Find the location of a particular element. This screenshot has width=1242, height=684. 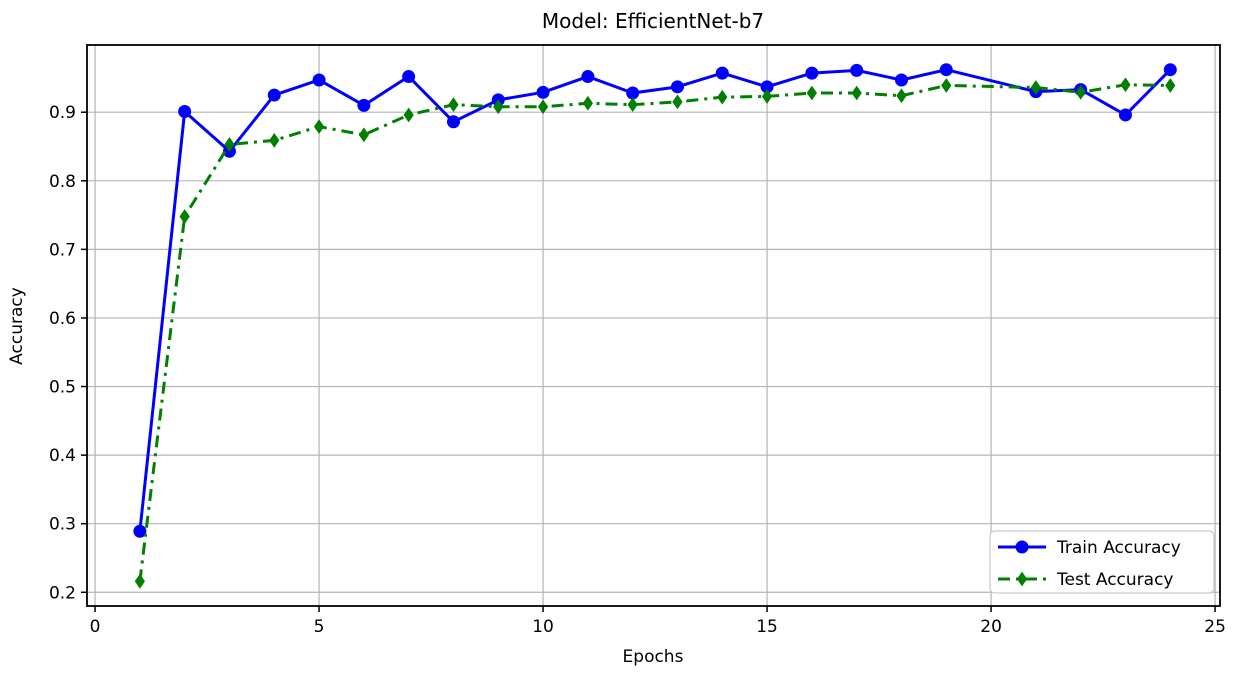

y-tick-label: 0.9 is located at coordinates (62, 113).